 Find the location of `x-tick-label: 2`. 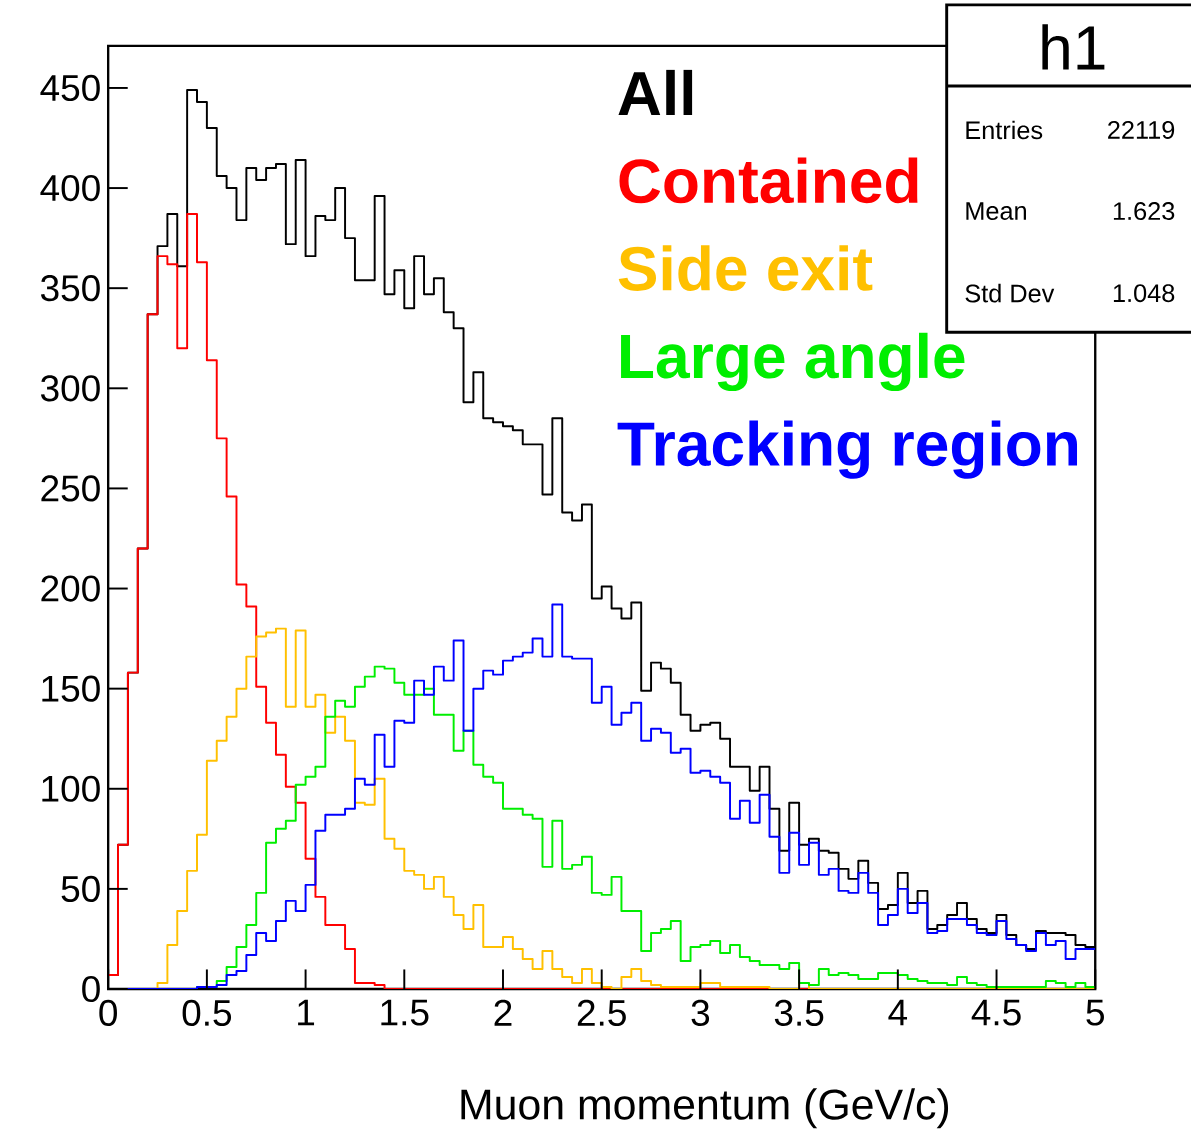

x-tick-label: 2 is located at coordinates (503, 1012).